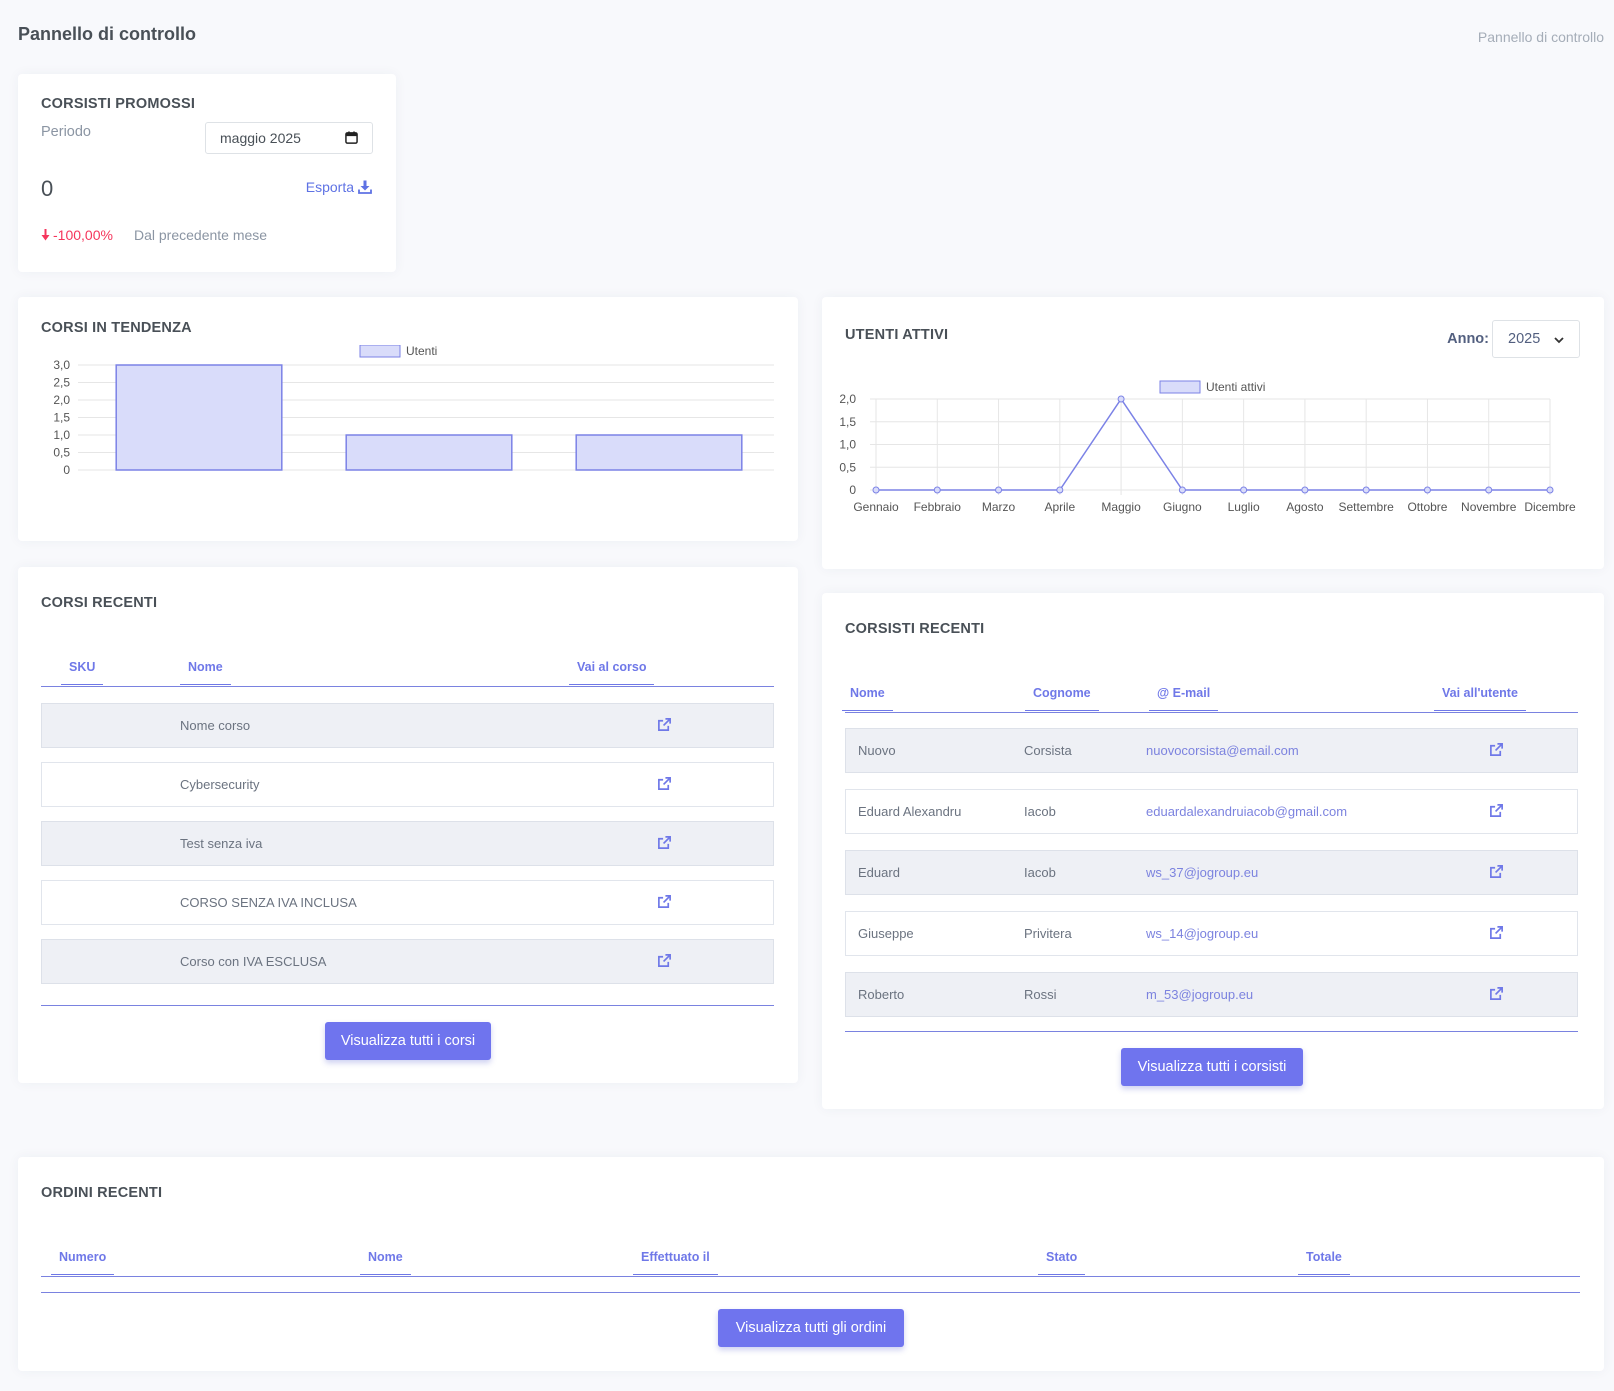 Image resolution: width=1614 pixels, height=1391 pixels. Describe the element at coordinates (215, 725) in the screenshot. I see `course-name: Nome corso` at that location.